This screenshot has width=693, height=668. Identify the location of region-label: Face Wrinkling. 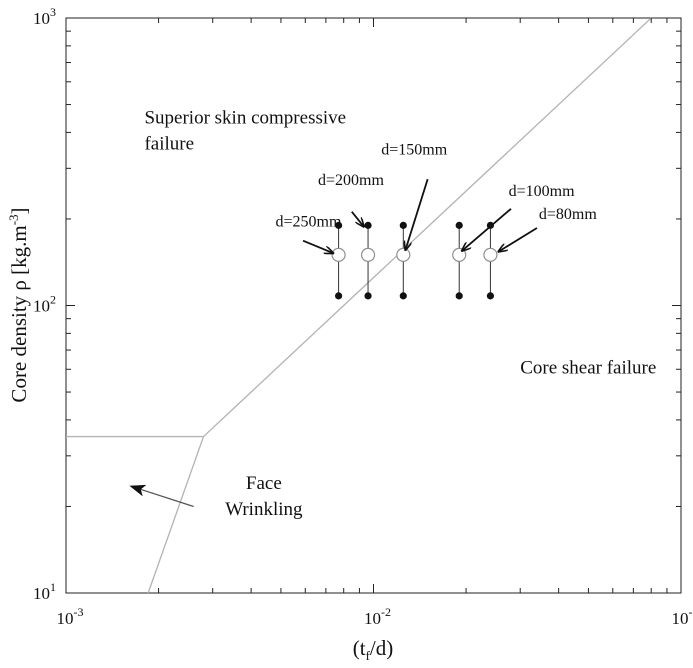
(264, 496).